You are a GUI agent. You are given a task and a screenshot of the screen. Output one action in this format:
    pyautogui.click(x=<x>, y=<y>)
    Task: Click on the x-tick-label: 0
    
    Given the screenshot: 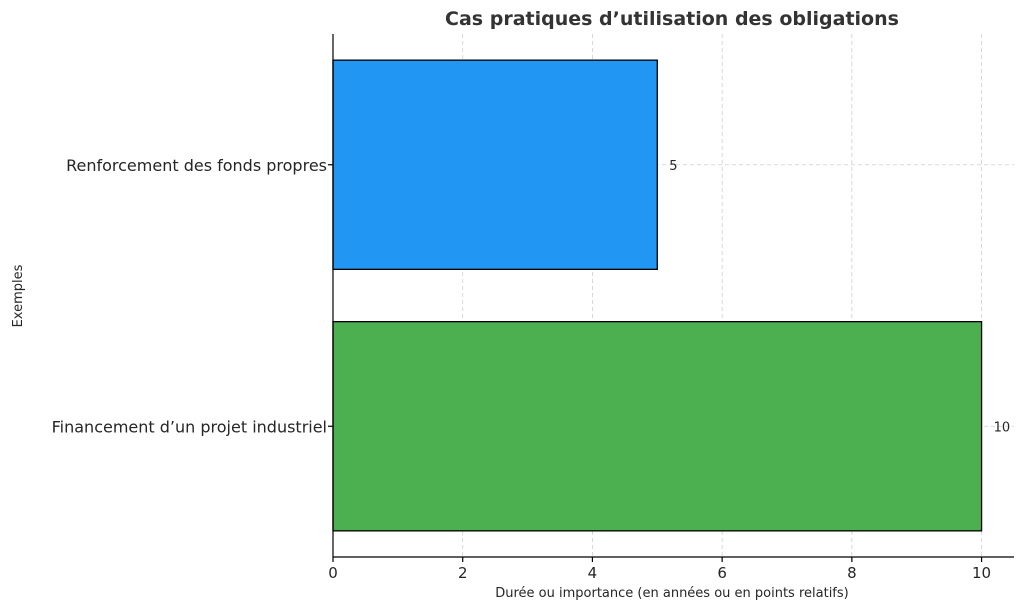 What is the action you would take?
    pyautogui.click(x=333, y=573)
    